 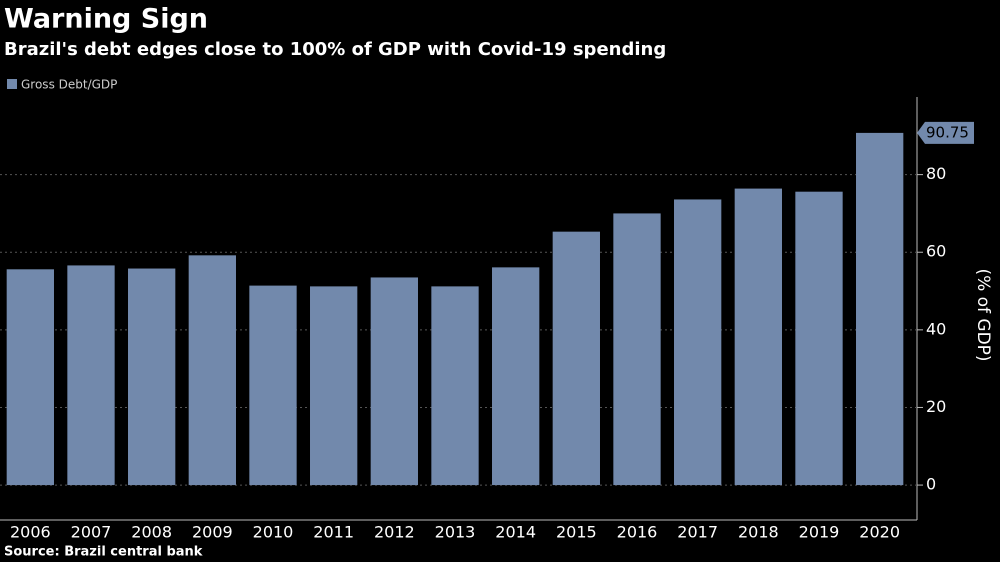 What do you see at coordinates (983, 314) in the screenshot?
I see `y-axis-label: (% of GDP)` at bounding box center [983, 314].